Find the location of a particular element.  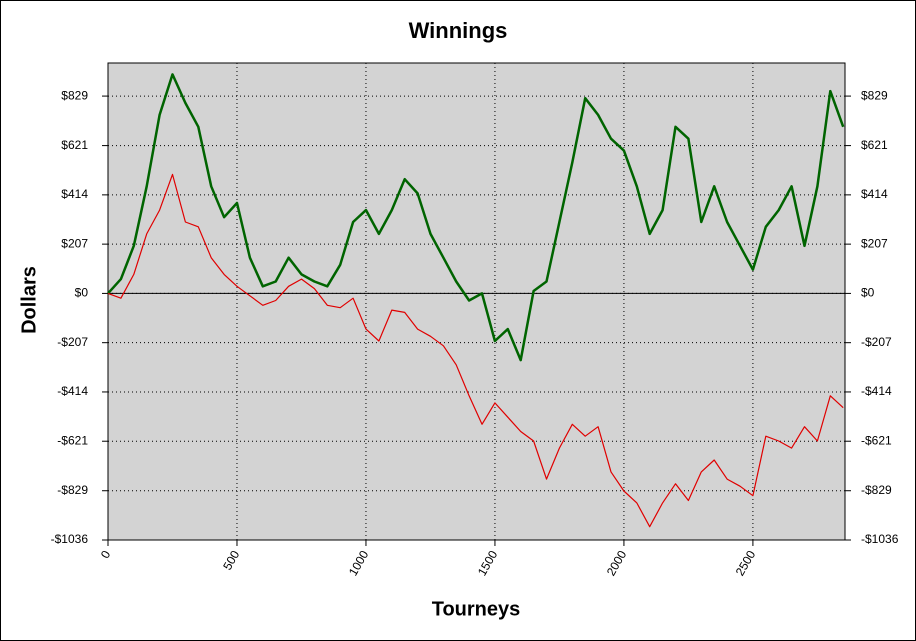

y2-tick-label: -$621 is located at coordinates (876, 440).